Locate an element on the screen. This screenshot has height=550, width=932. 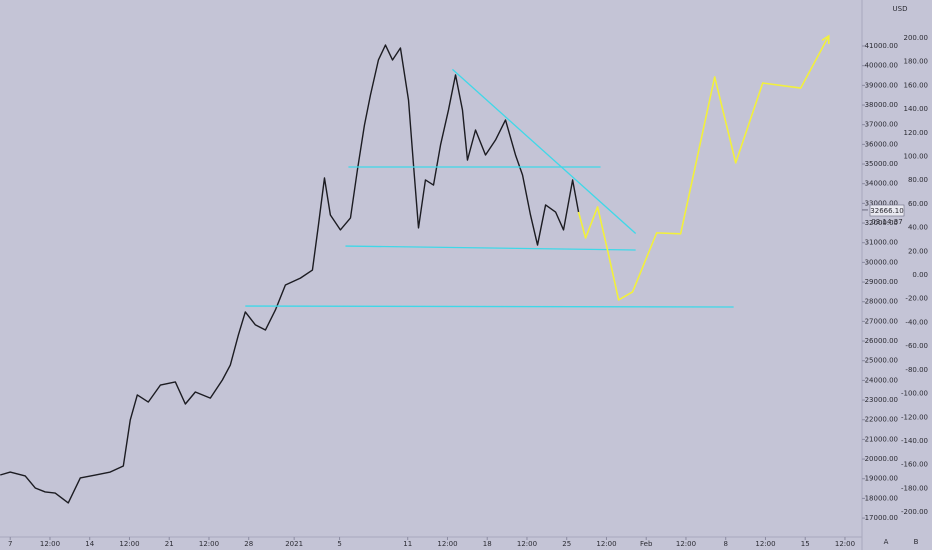
y2-tick-label: -80.00 is located at coordinates (916, 370).